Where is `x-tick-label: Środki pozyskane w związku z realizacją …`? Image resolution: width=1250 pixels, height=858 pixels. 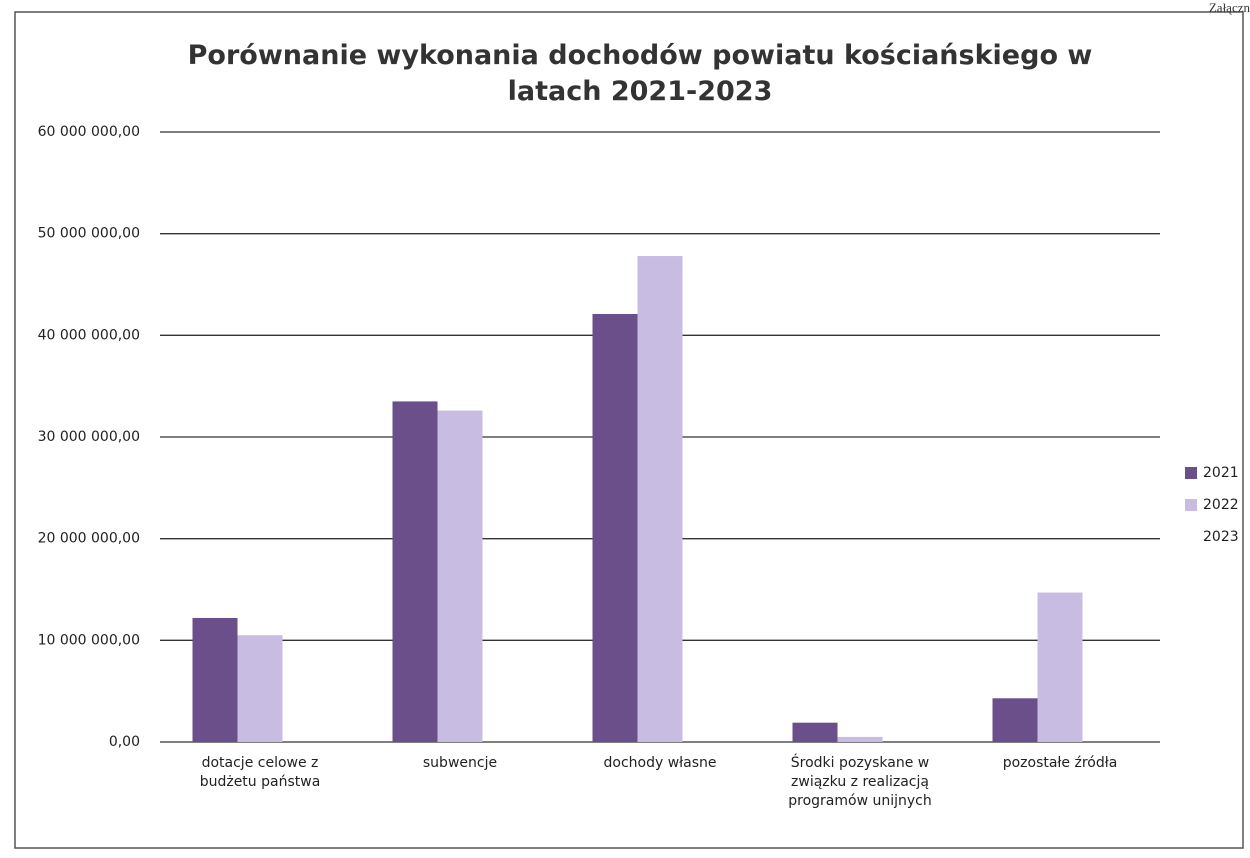
x-tick-label: Środki pozyskane w związku z realizacją … is located at coordinates (860, 782).